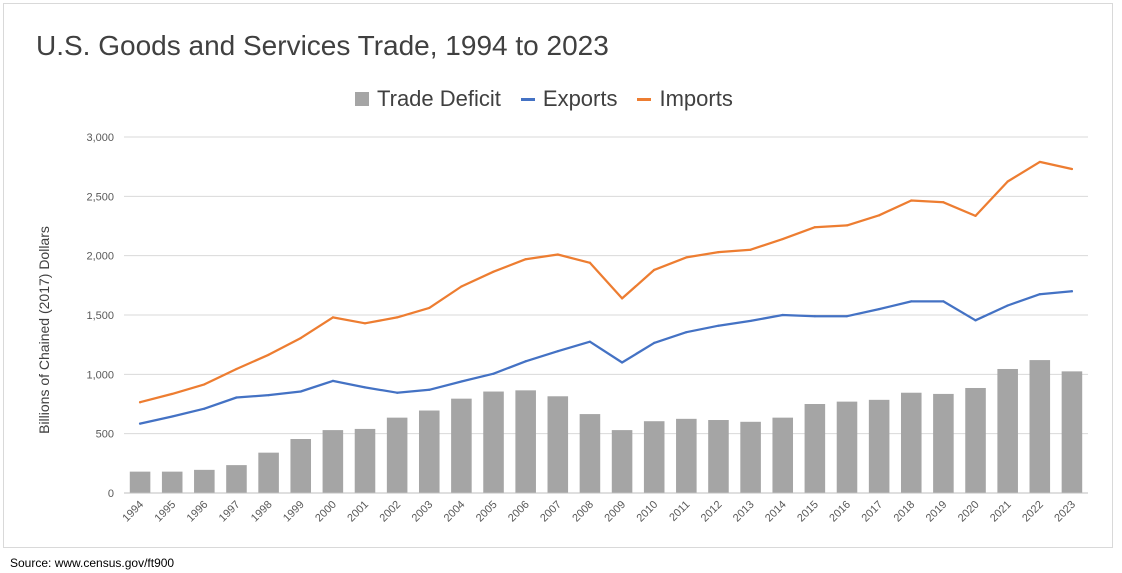 Image resolution: width=1122 pixels, height=573 pixels. I want to click on x-tick-label: 2002, so click(390, 512).